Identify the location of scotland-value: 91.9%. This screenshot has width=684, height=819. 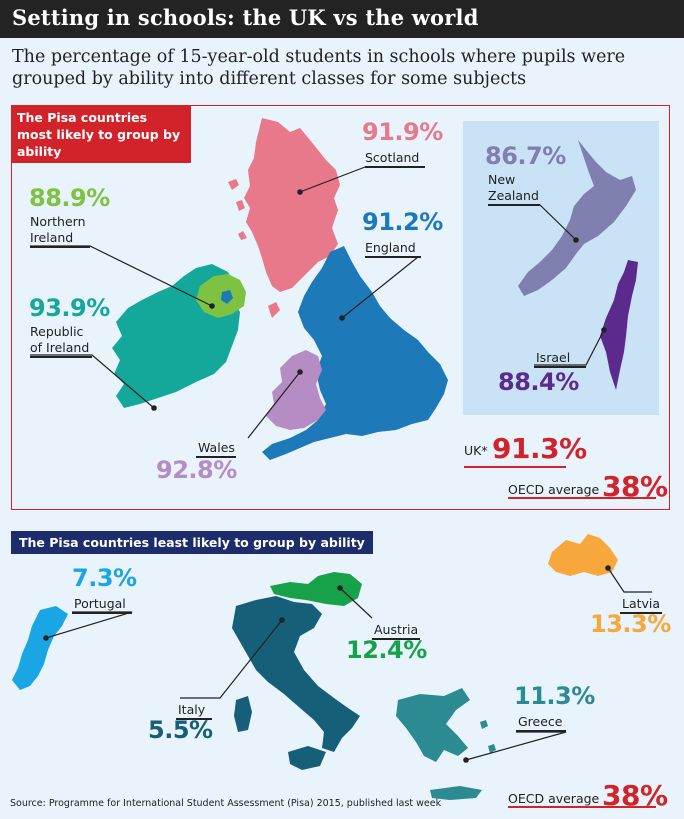
(402, 132).